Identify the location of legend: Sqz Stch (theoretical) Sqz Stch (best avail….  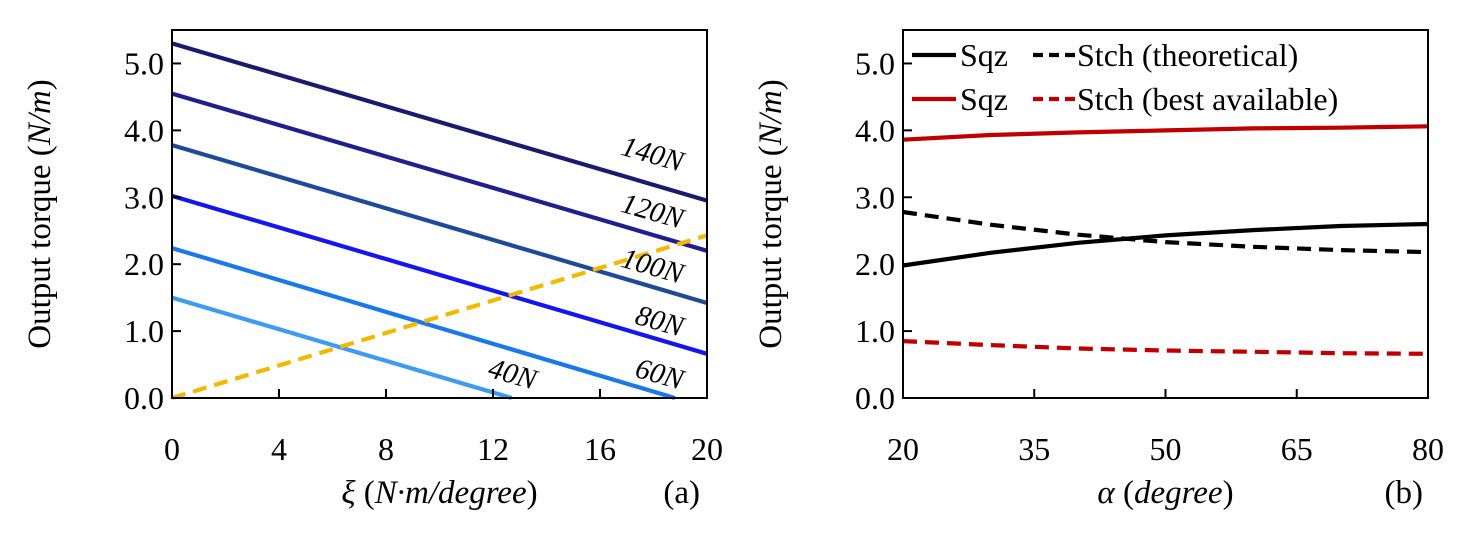
(1125, 77).